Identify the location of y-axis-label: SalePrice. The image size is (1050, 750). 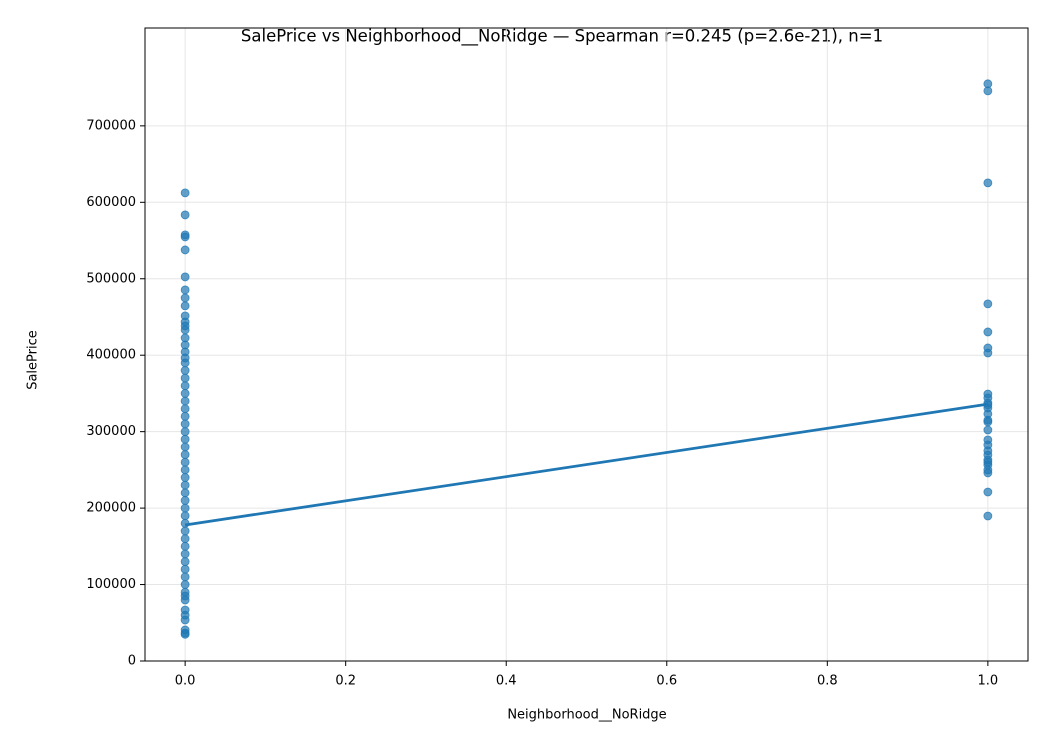
(33, 360).